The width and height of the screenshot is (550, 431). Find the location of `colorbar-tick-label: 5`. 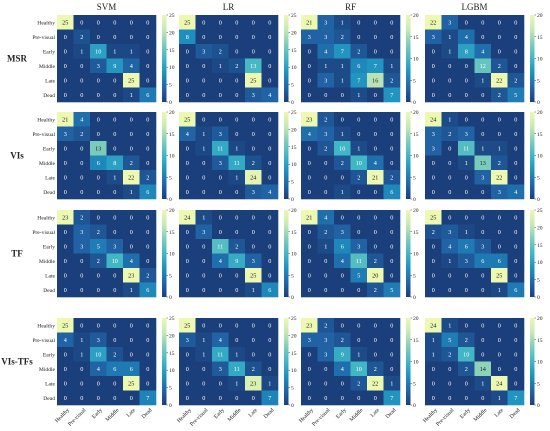

colorbar-tick-label: 5 is located at coordinates (292, 183).